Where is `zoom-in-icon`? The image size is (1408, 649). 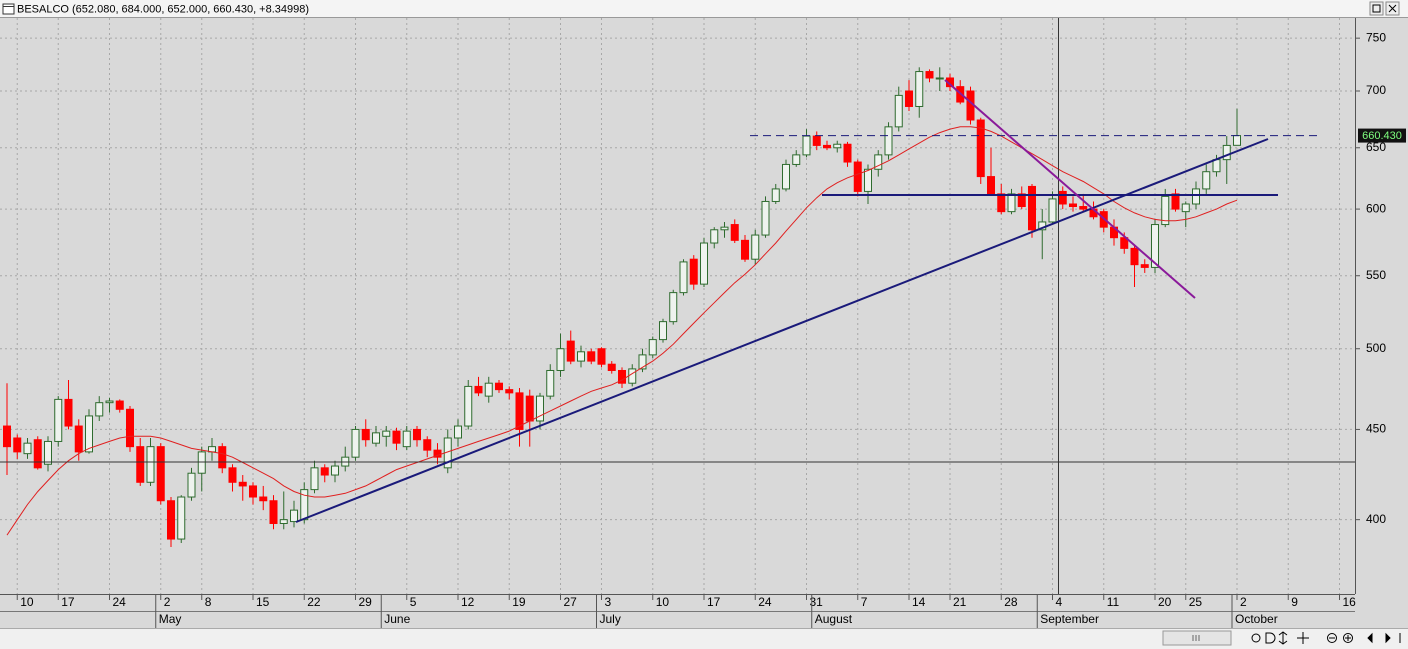
zoom-in-icon is located at coordinates (1348, 638).